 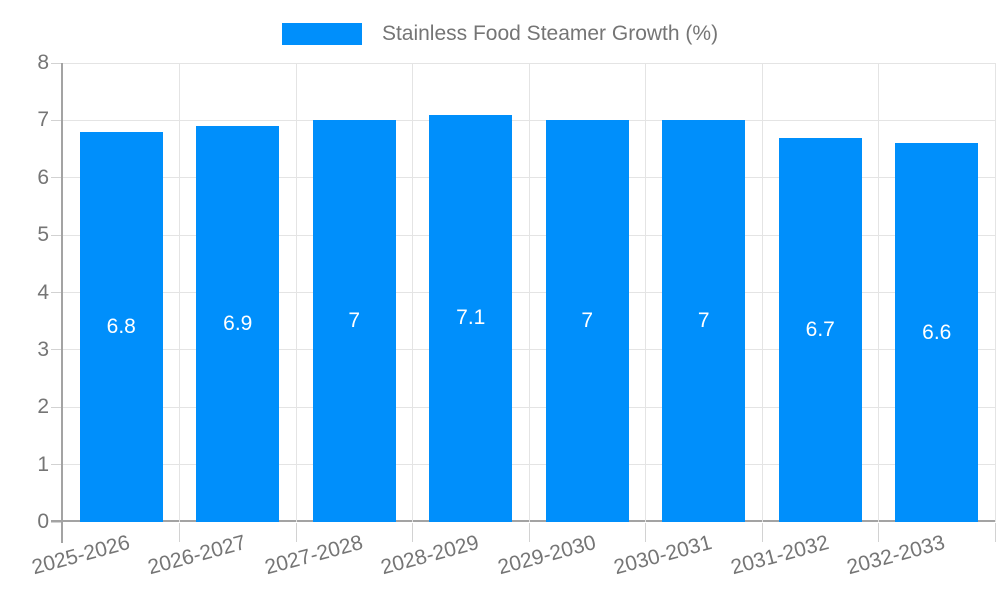 What do you see at coordinates (43, 235) in the screenshot?
I see `y-axis-tick-label: 5` at bounding box center [43, 235].